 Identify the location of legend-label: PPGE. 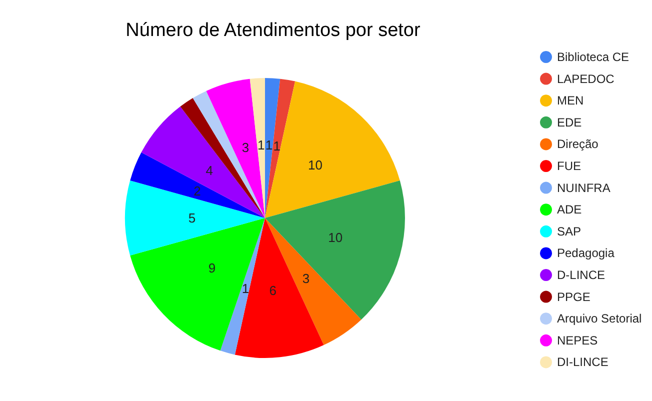
(573, 297).